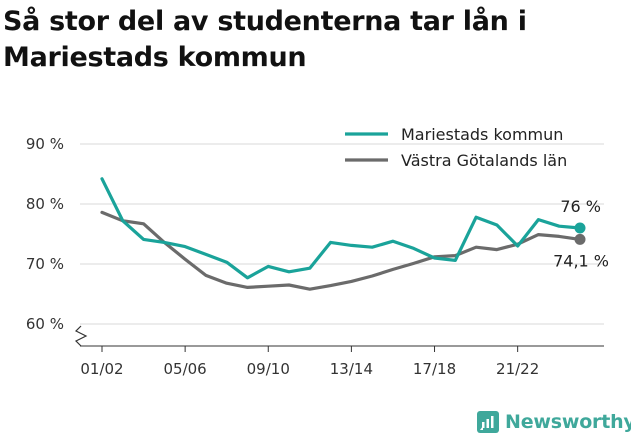 This screenshot has width=631, height=439. What do you see at coordinates (101, 369) in the screenshot?
I see `x-tick-label: 01/02` at bounding box center [101, 369].